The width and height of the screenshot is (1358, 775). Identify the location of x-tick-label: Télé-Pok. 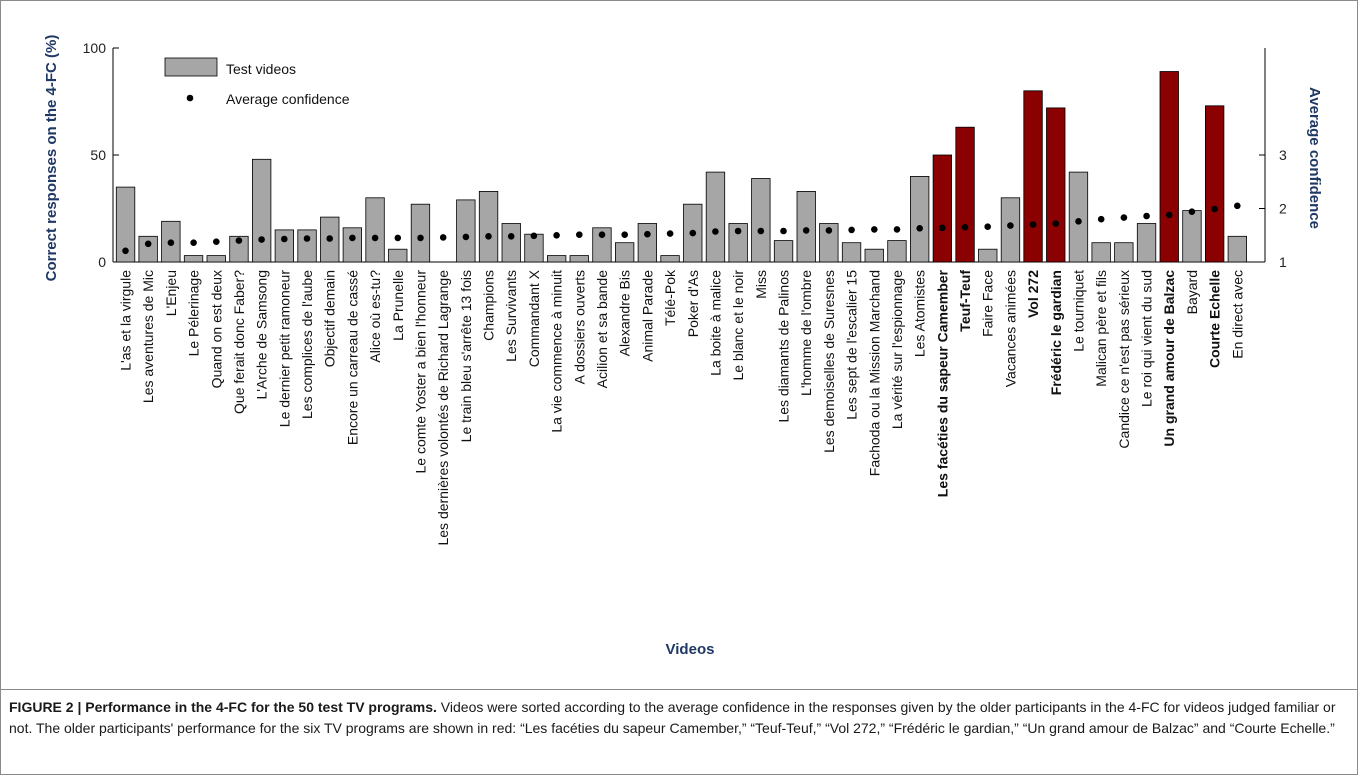
(670, 297).